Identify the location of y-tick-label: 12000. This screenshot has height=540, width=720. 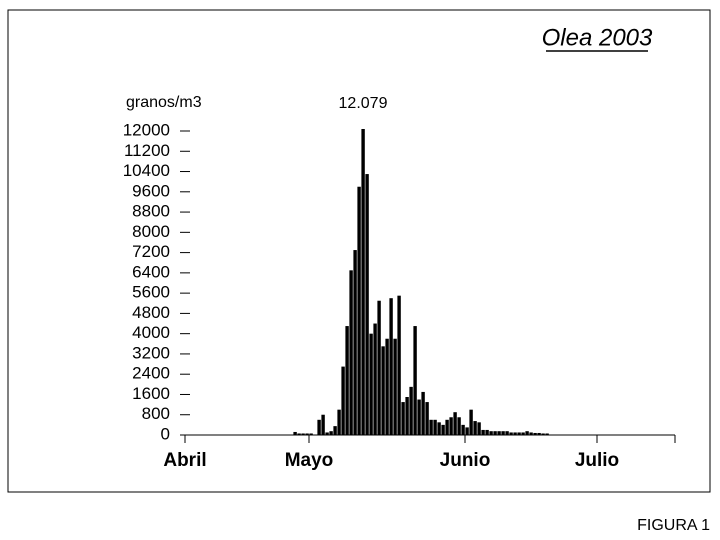
(146, 129).